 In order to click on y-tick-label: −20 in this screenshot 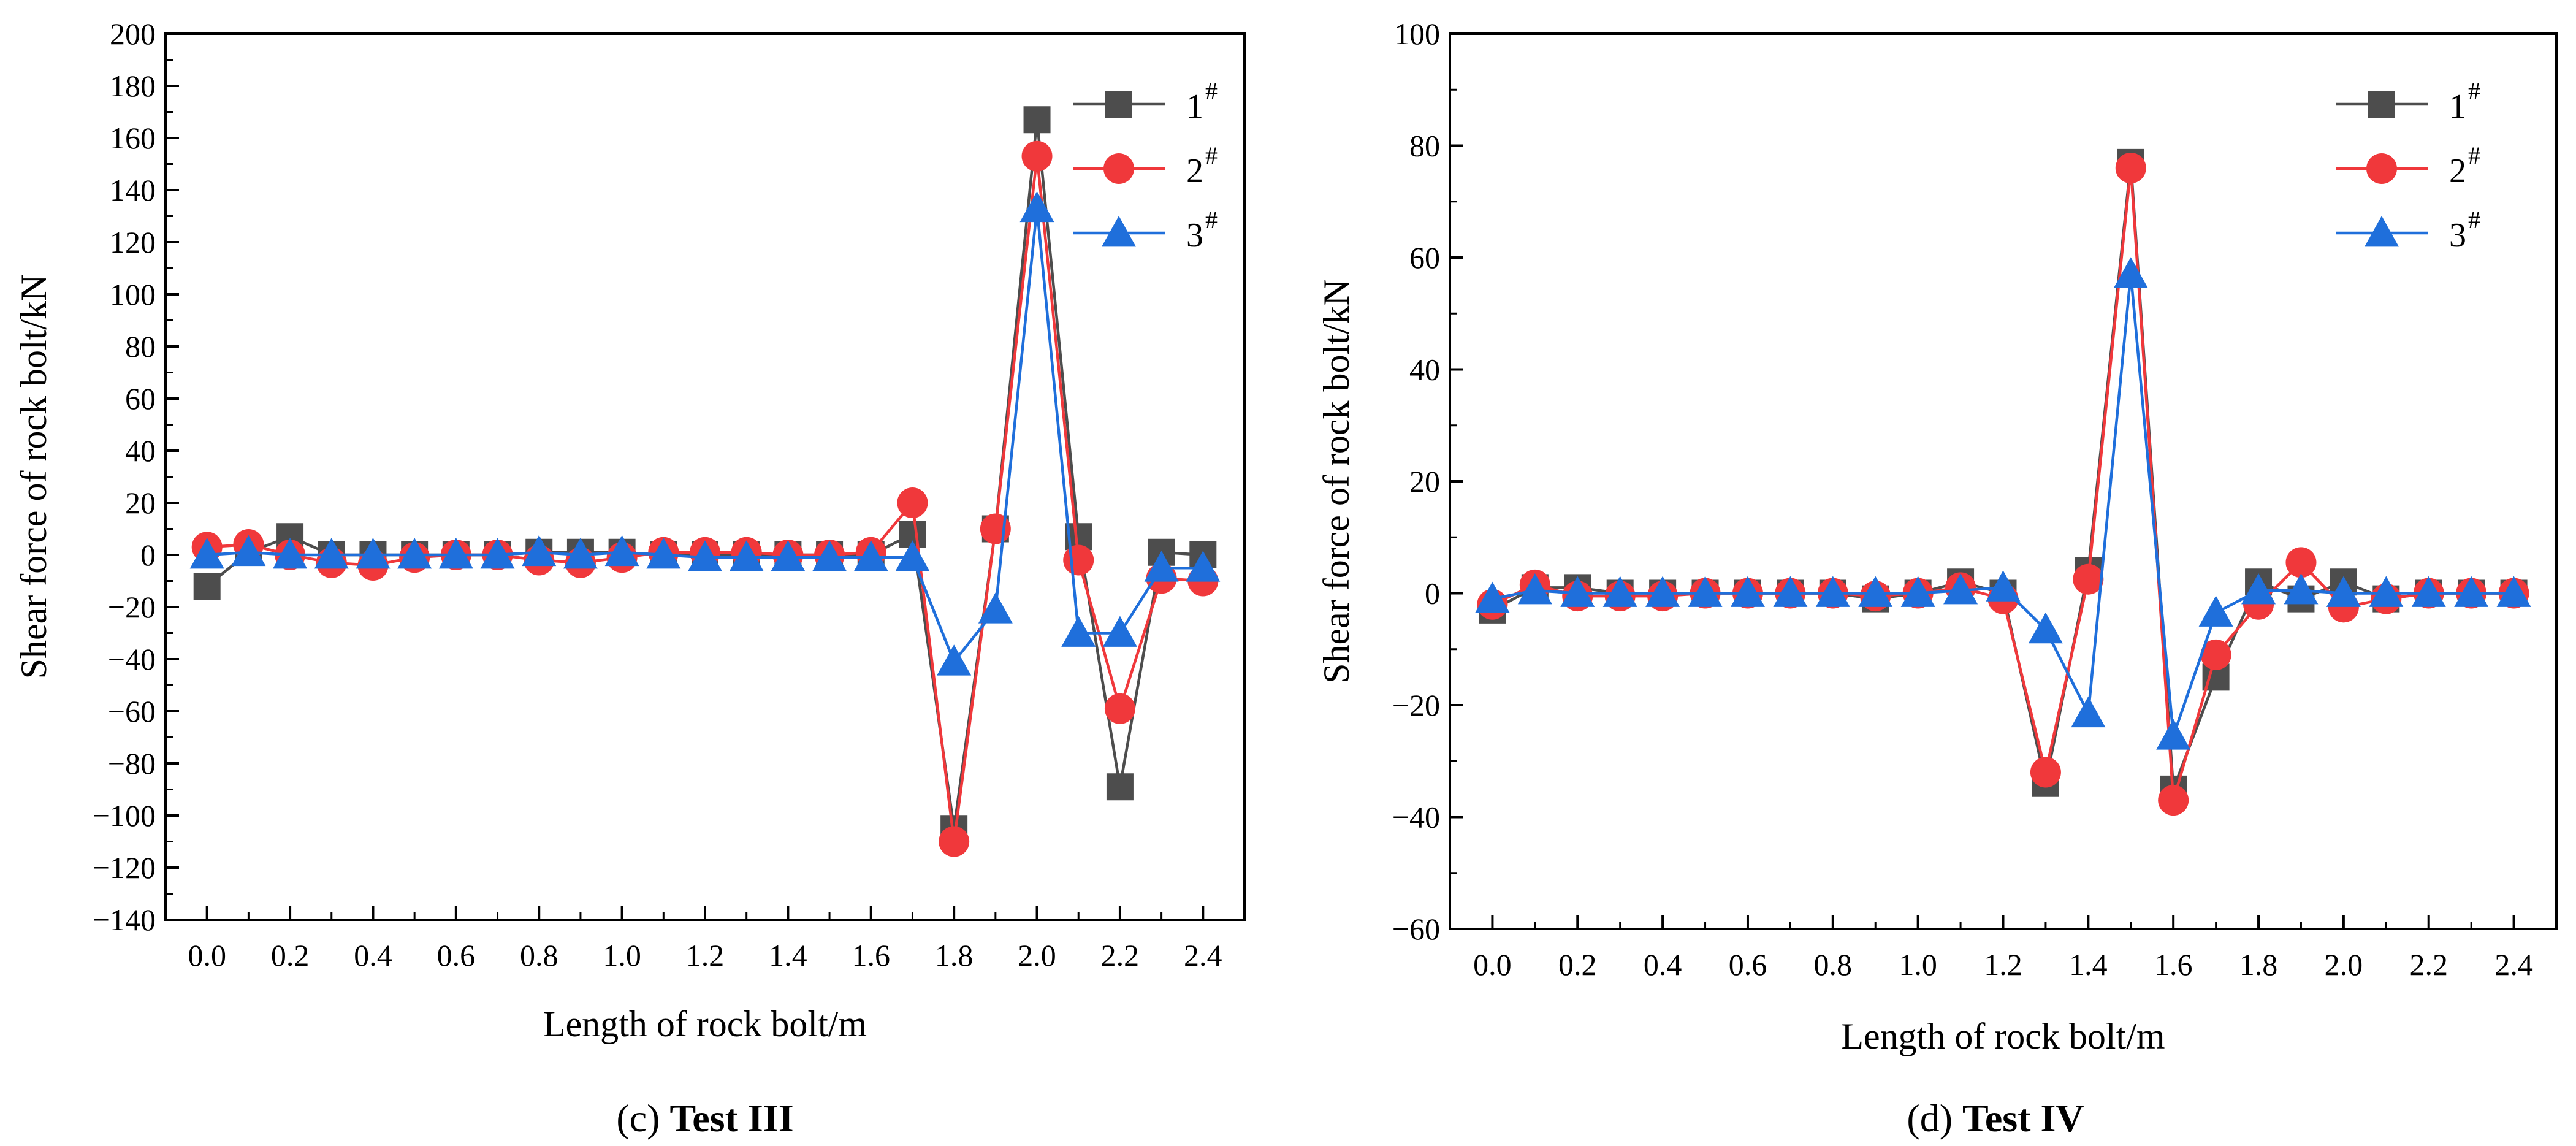, I will do `click(1416, 705)`.